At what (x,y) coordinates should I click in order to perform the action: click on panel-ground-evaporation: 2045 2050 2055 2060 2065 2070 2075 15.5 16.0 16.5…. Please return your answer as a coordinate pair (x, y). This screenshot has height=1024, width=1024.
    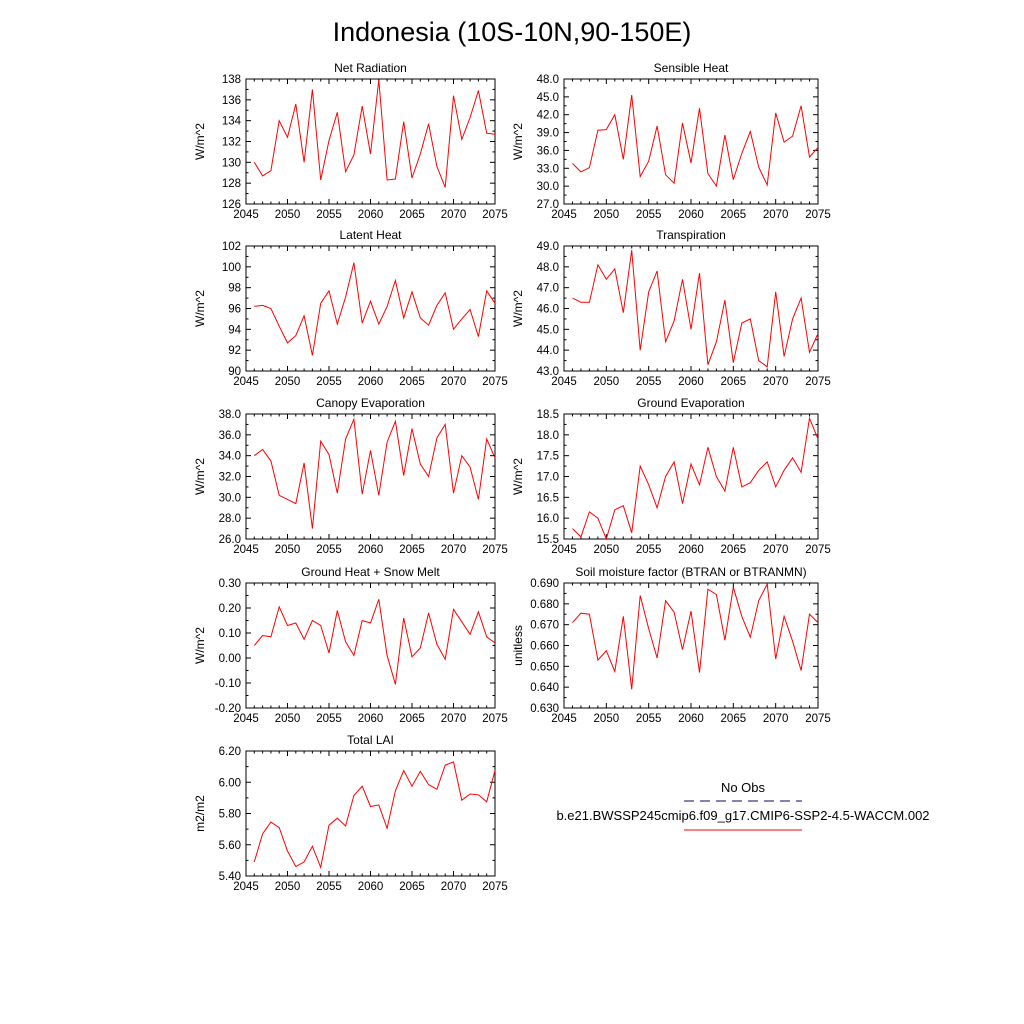
    Looking at the image, I should click on (671, 476).